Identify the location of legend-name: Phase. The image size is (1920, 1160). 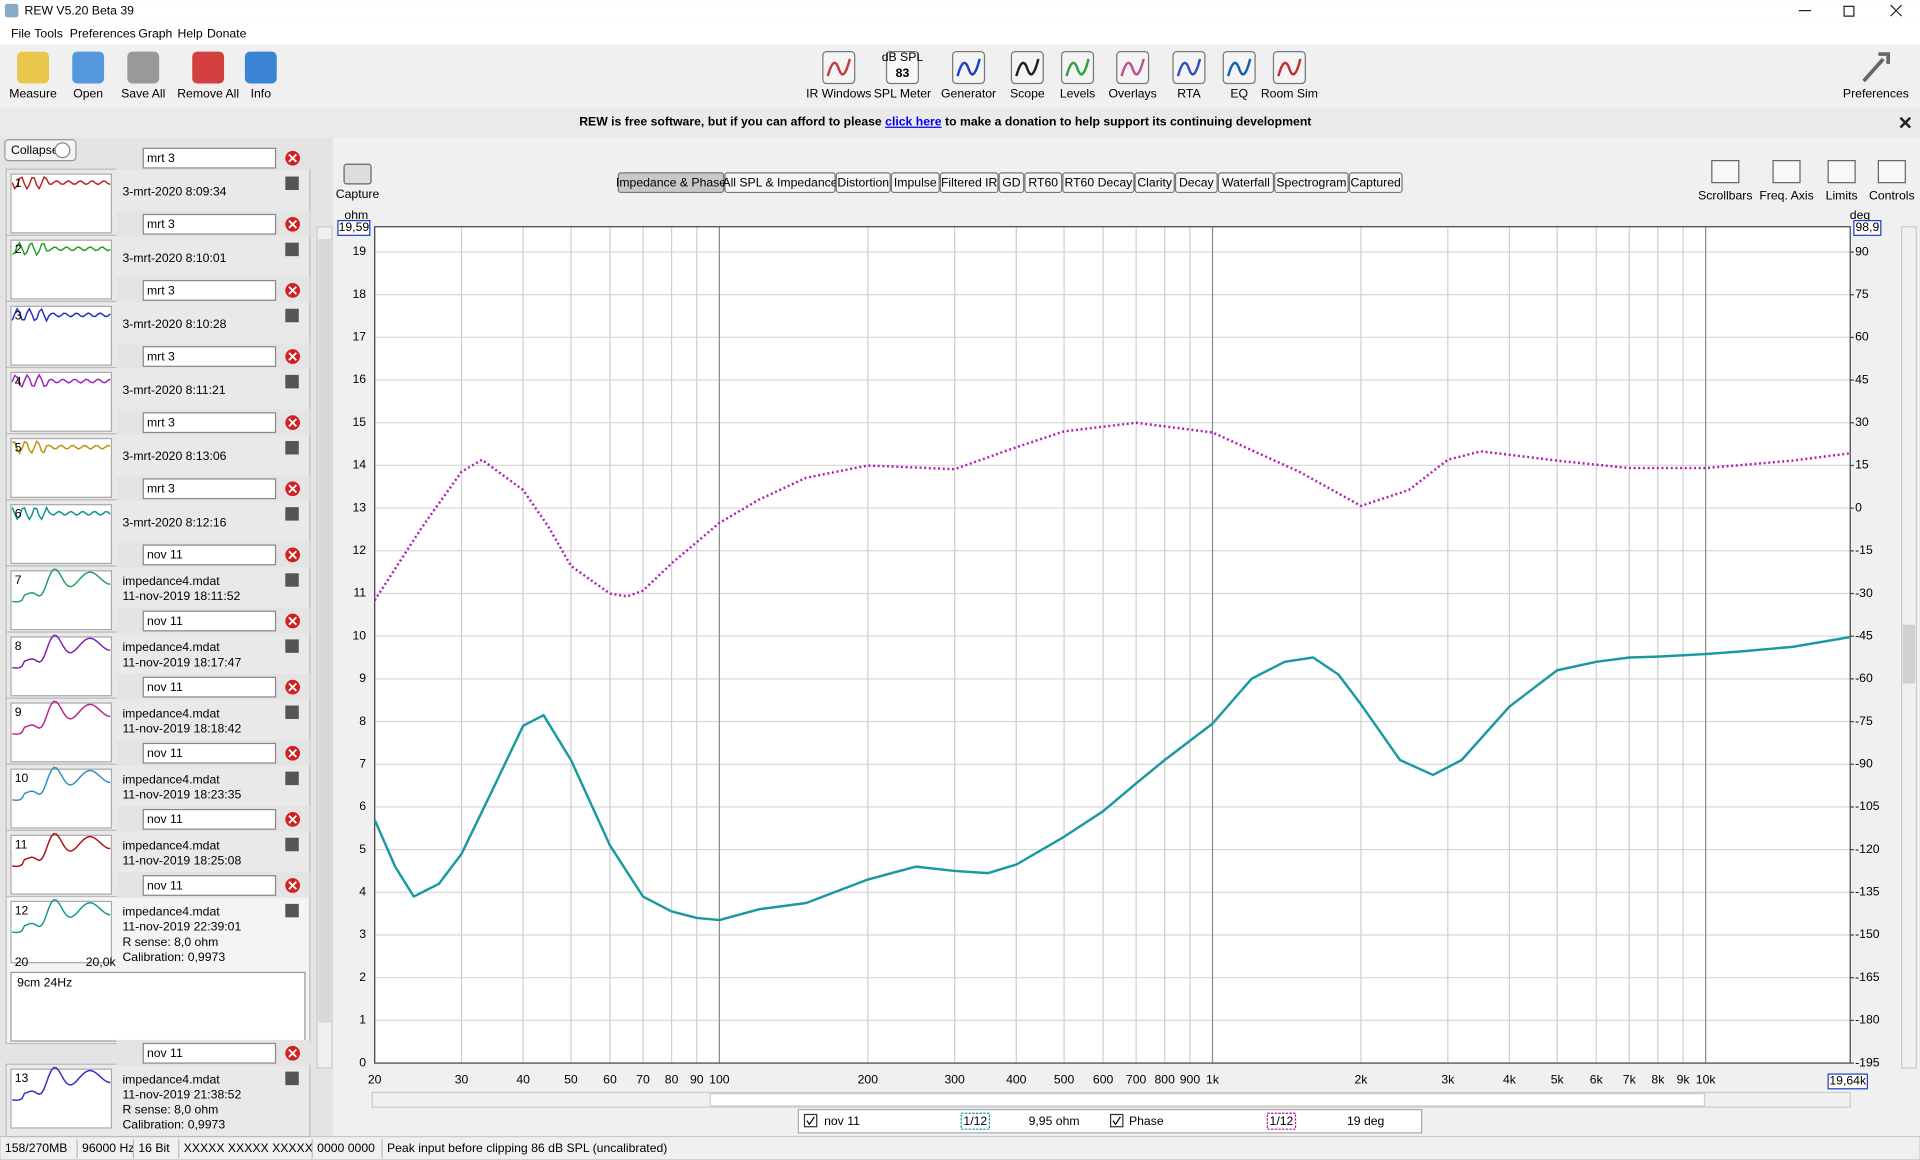
(1146, 1121).